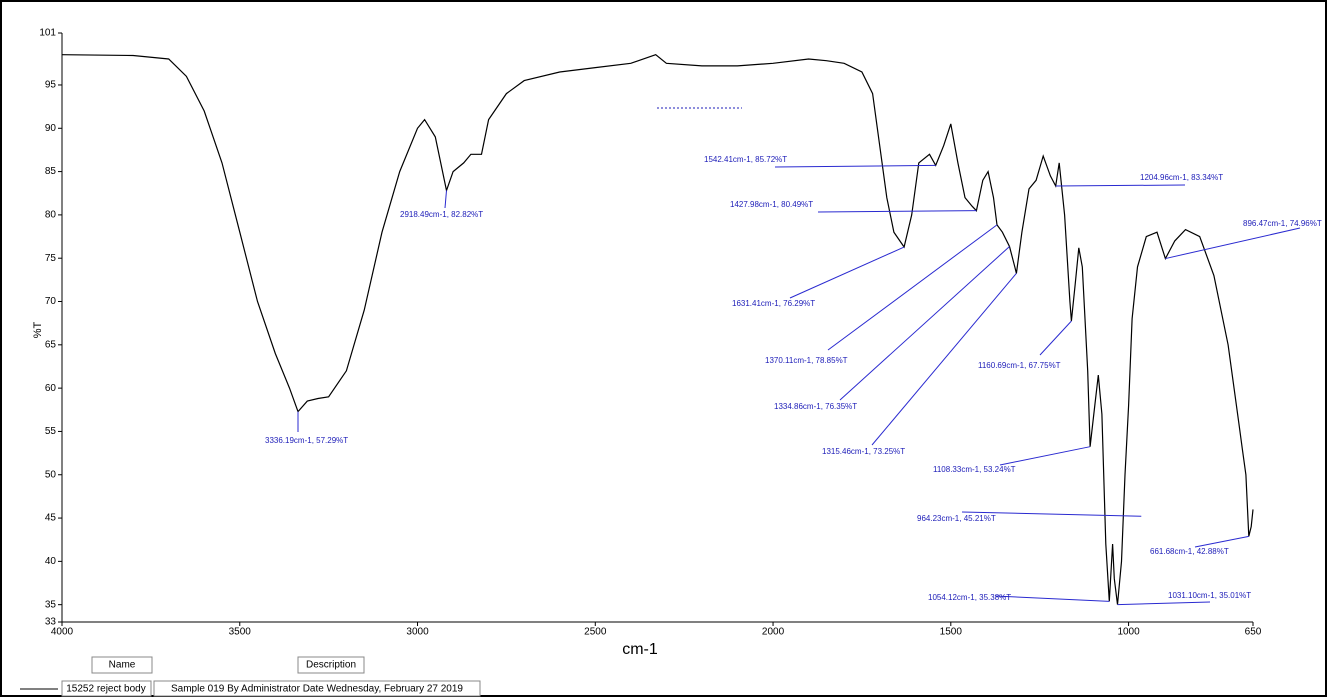 Image resolution: width=1327 pixels, height=697 pixels. Describe the element at coordinates (863, 451) in the screenshot. I see `annotation: 1315.46cm-1, 73.25%T` at that location.